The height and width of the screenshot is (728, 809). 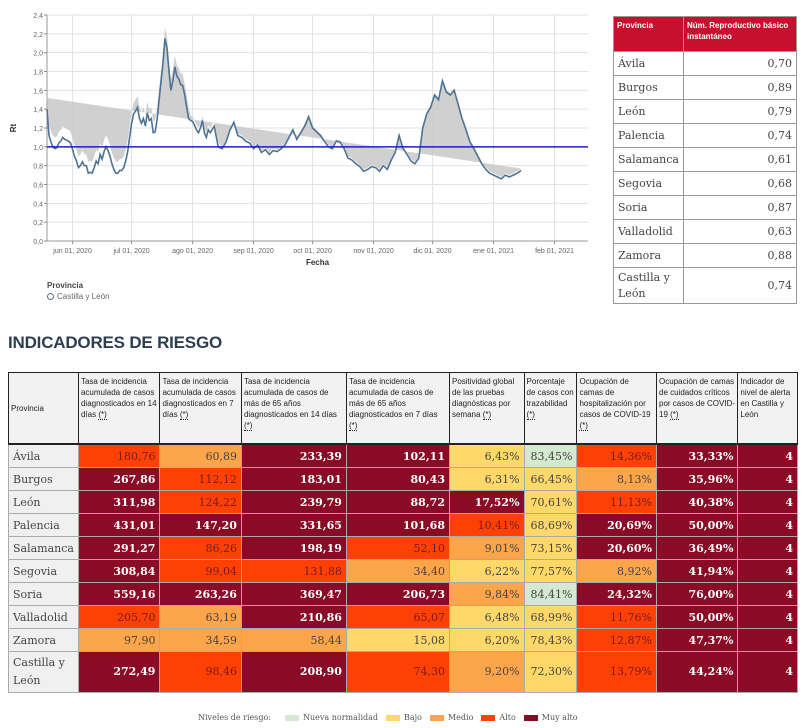 What do you see at coordinates (293, 594) in the screenshot?
I see `risk-cell: 369,47` at bounding box center [293, 594].